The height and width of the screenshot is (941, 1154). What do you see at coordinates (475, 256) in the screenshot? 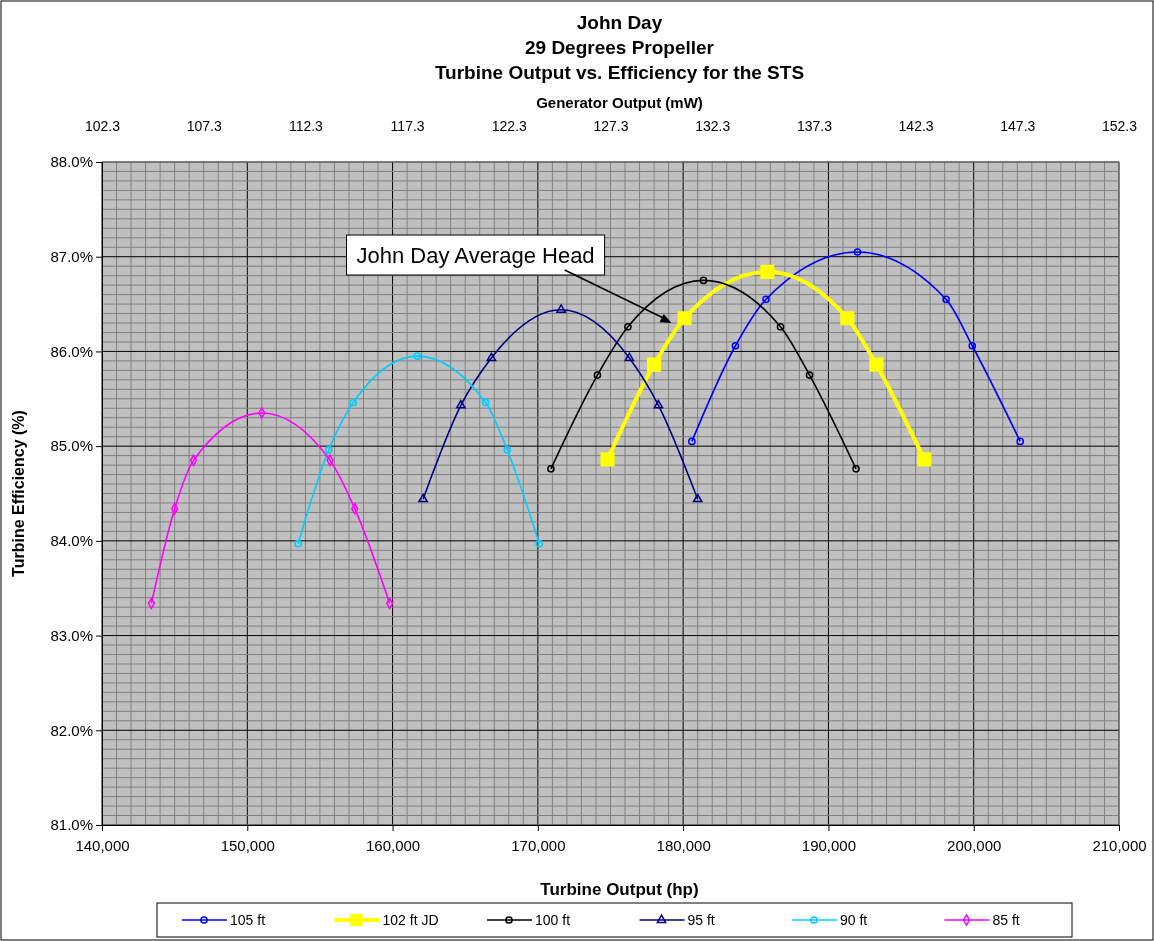
I see `annotation: John Day Average Head` at bounding box center [475, 256].